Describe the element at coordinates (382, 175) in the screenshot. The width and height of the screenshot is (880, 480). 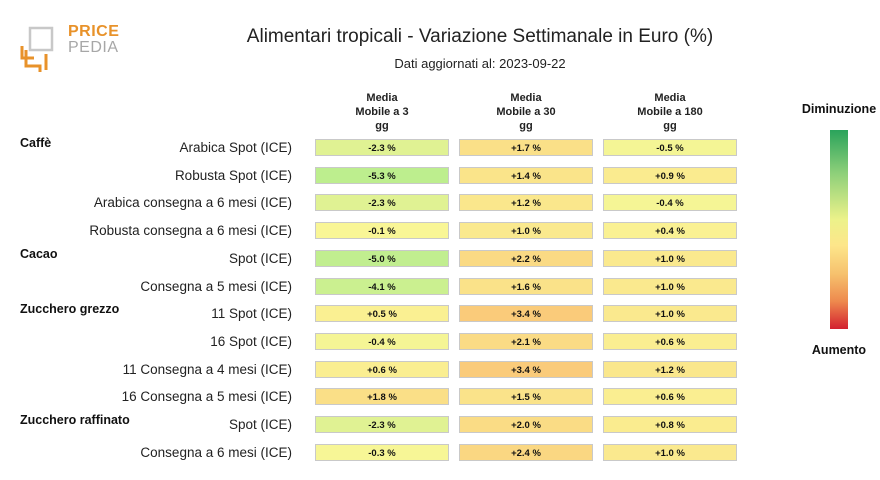
I see `heatmap-cell: -5.3 %` at that location.